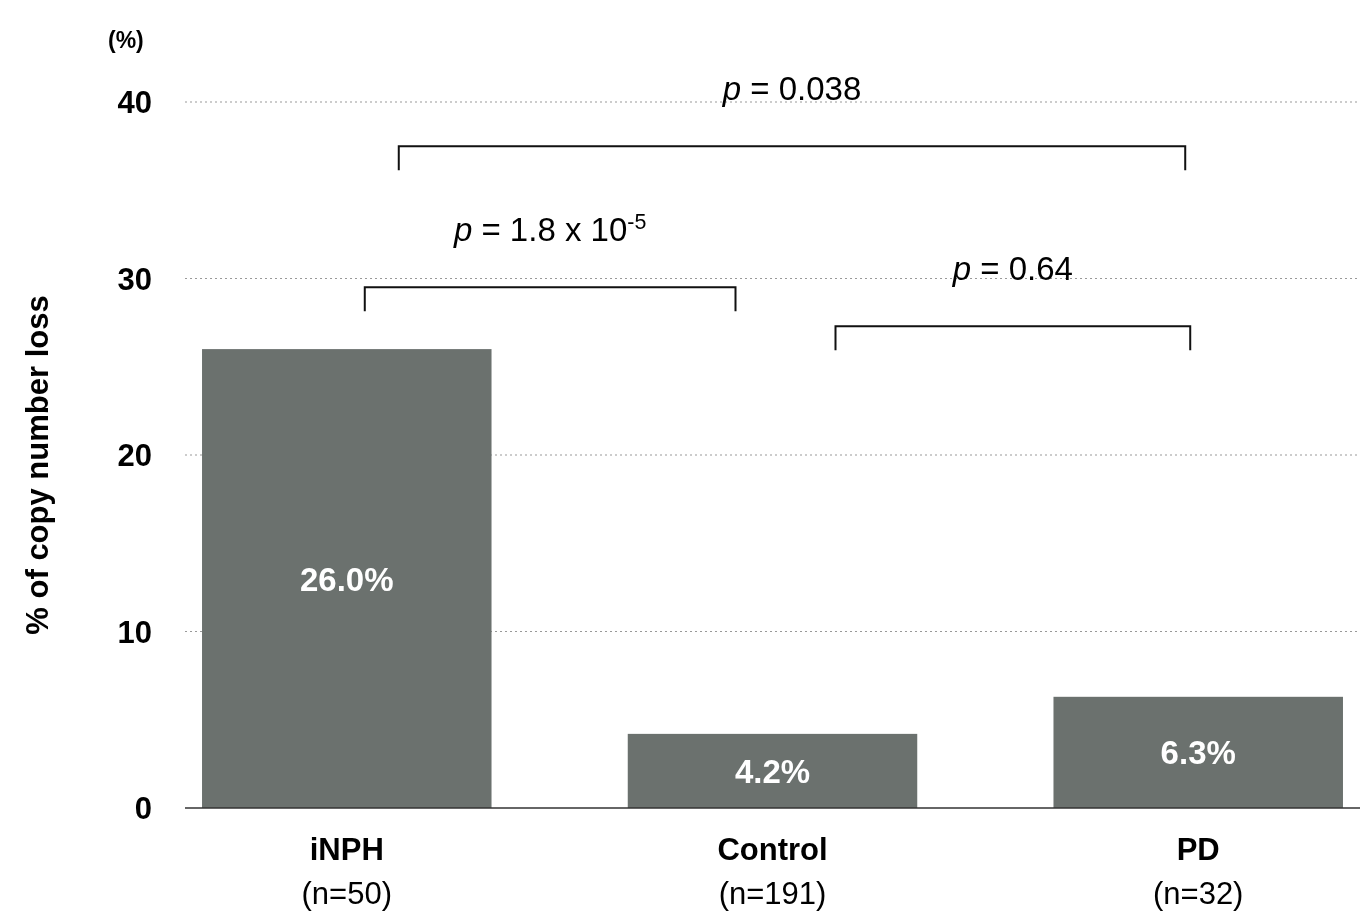 The image size is (1364, 924). What do you see at coordinates (37, 465) in the screenshot?
I see `y-axis-title: % of copy number loss` at bounding box center [37, 465].